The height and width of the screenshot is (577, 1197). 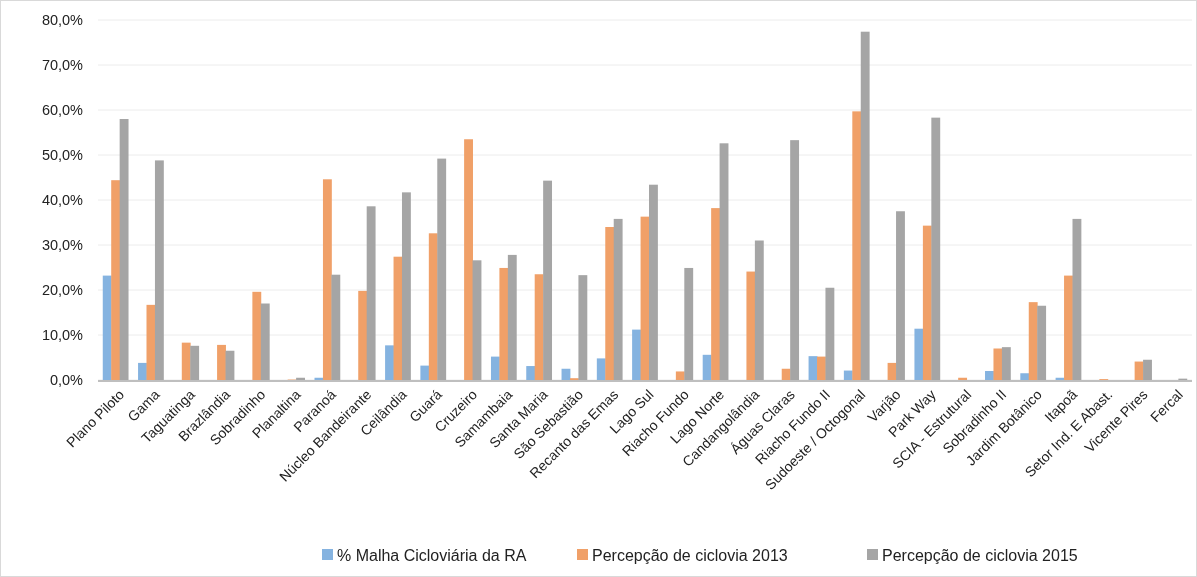 I want to click on y-tick-label: 60,0%, so click(x=62, y=110).